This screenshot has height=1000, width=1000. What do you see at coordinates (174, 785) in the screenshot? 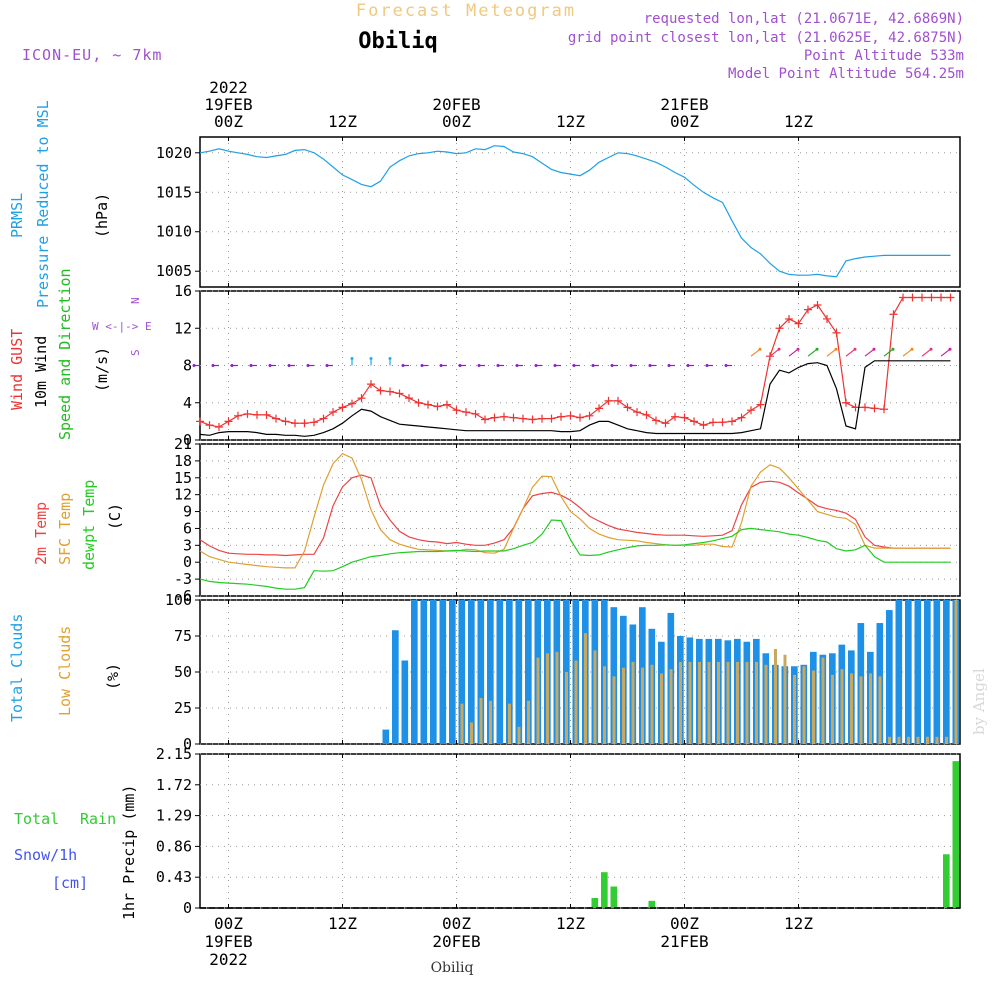
I see `y-tick-label: 1.72` at bounding box center [174, 785].